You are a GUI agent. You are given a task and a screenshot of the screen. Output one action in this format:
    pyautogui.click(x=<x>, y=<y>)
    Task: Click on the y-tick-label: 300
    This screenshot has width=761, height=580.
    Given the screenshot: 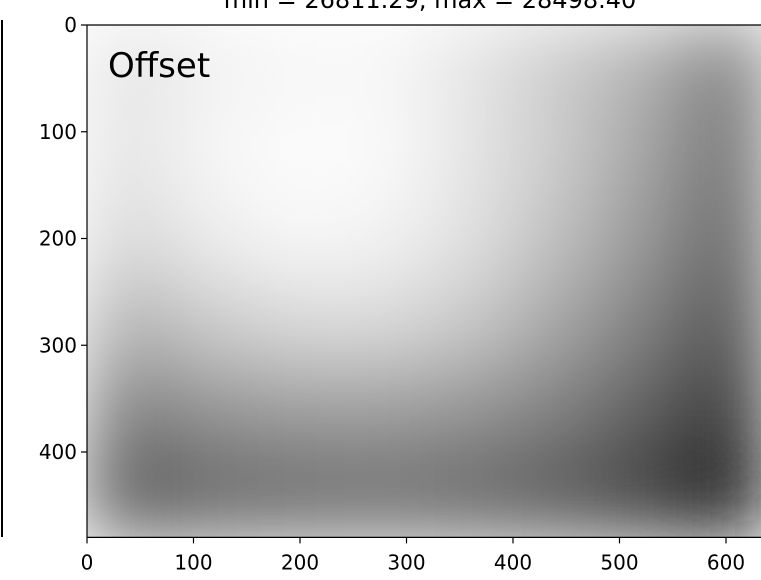 What is the action you would take?
    pyautogui.click(x=58, y=345)
    